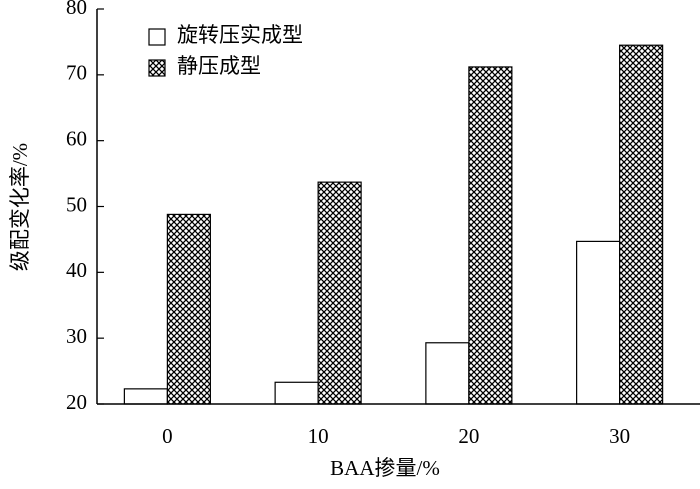 This screenshot has width=700, height=489. I want to click on x-tick-label: 0, so click(167, 436).